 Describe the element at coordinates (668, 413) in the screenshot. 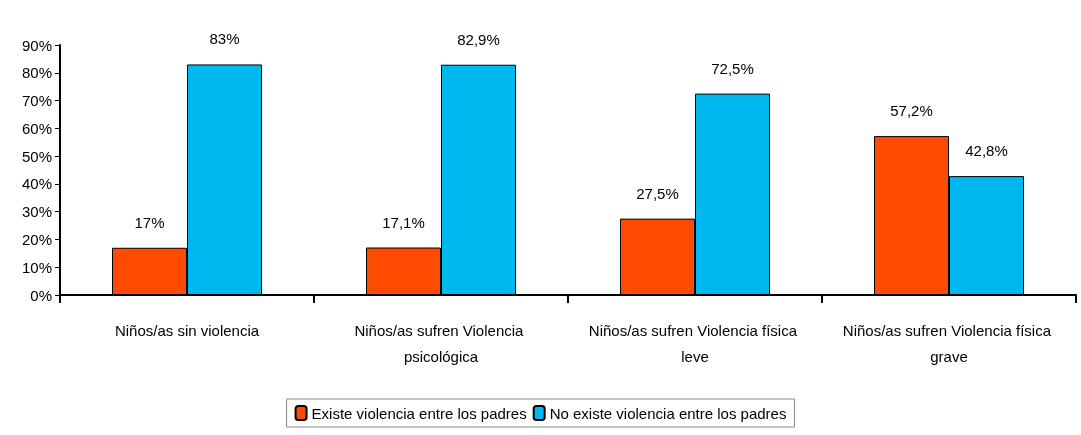

I see `legend-label: No existe violencia entre los padres` at that location.